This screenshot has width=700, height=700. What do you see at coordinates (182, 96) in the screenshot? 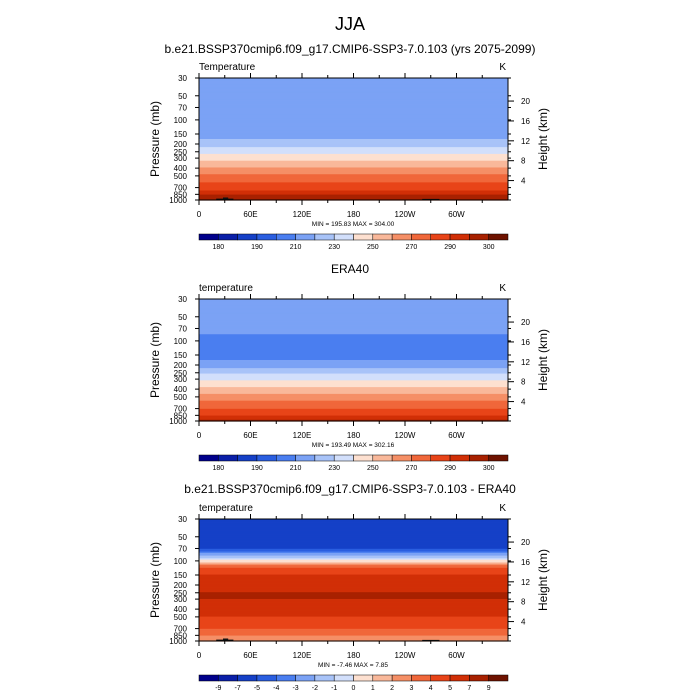
I see `y-tick-label: 50` at bounding box center [182, 96].